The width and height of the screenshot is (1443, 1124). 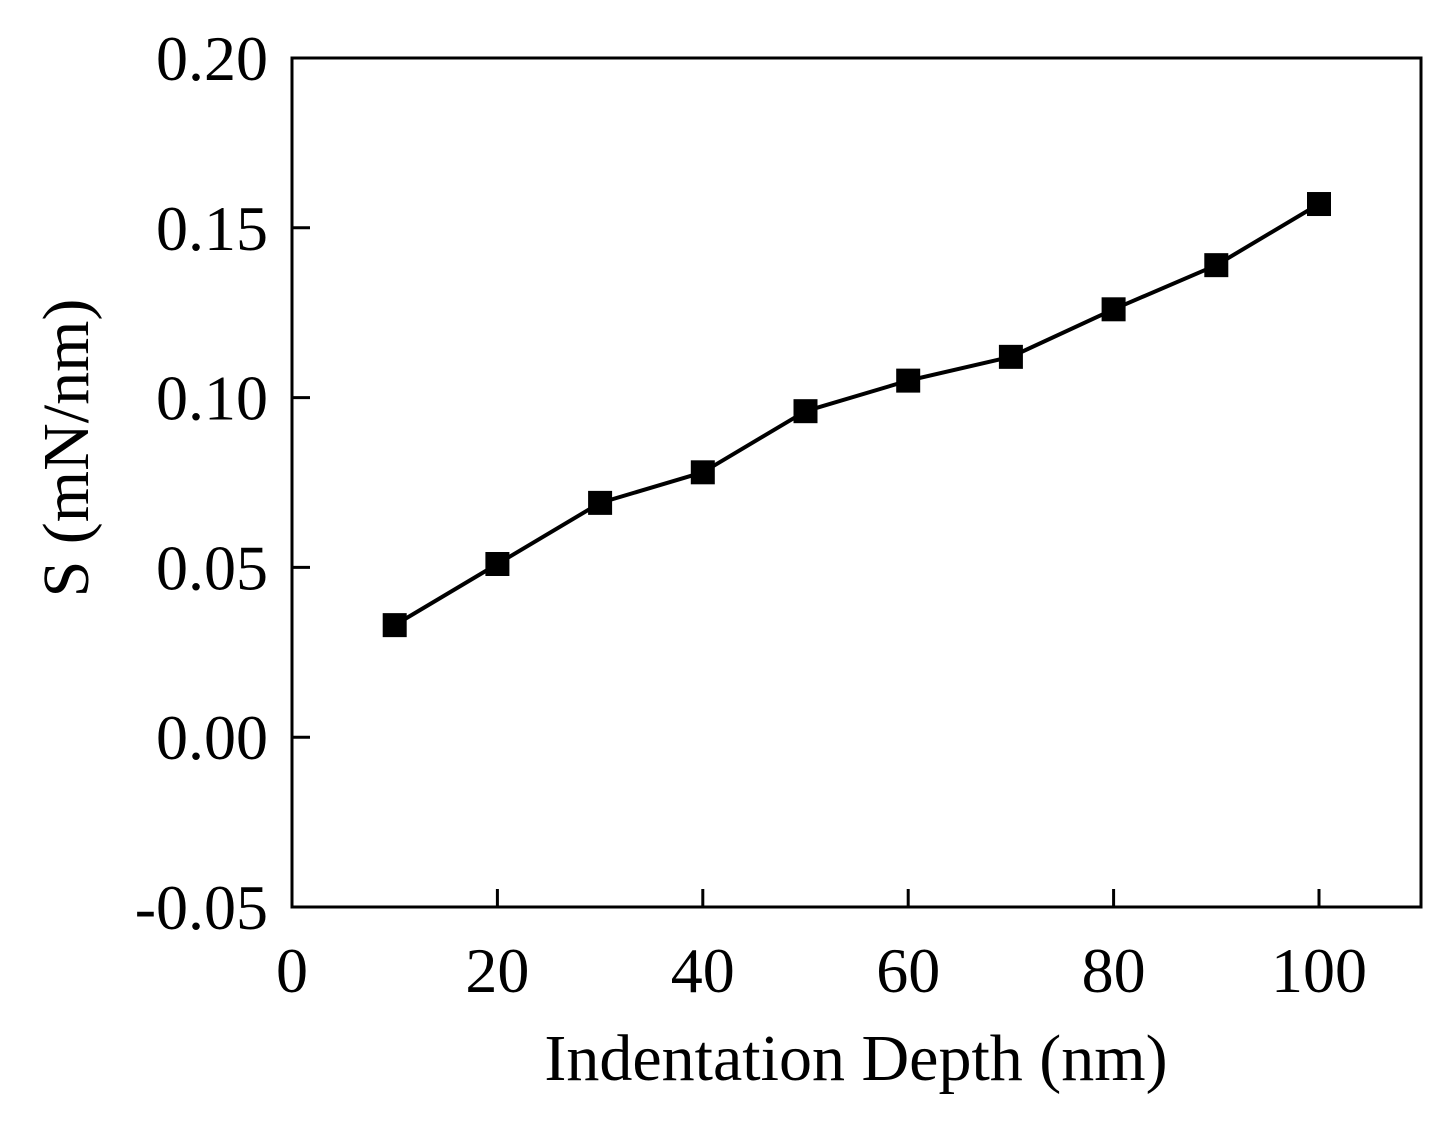 I want to click on x-tick-label: 20, so click(x=497, y=970).